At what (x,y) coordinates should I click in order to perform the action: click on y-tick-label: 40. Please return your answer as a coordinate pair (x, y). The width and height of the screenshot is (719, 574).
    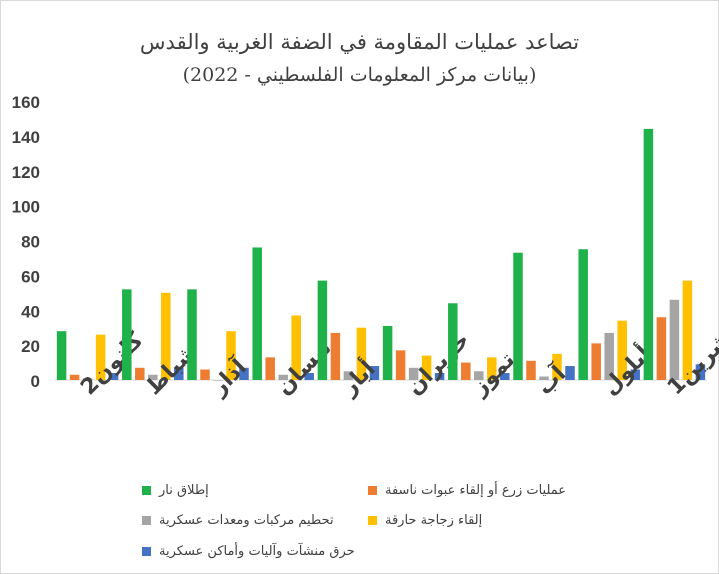
    Looking at the image, I should click on (30, 311).